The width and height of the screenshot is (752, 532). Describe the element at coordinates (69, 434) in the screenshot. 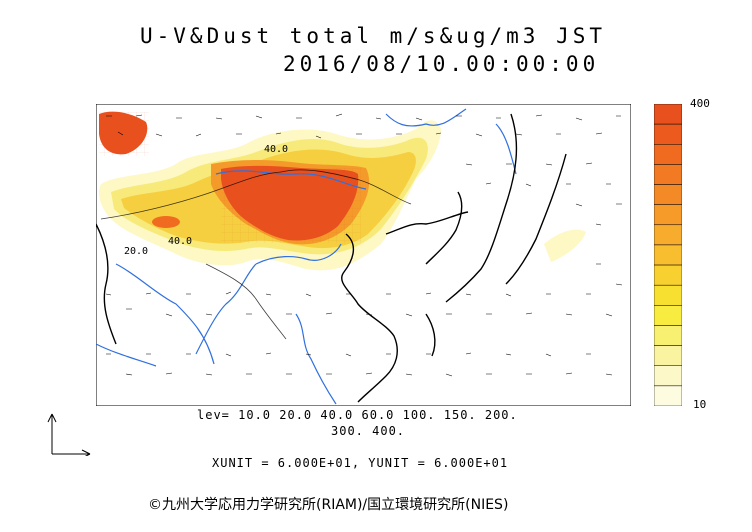

I see `axis-arrows-icon` at that location.